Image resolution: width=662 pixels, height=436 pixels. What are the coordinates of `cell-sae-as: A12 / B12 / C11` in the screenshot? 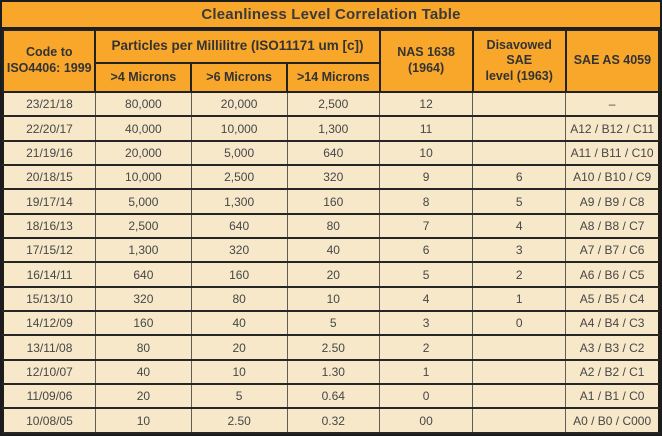 It's located at (613, 128).